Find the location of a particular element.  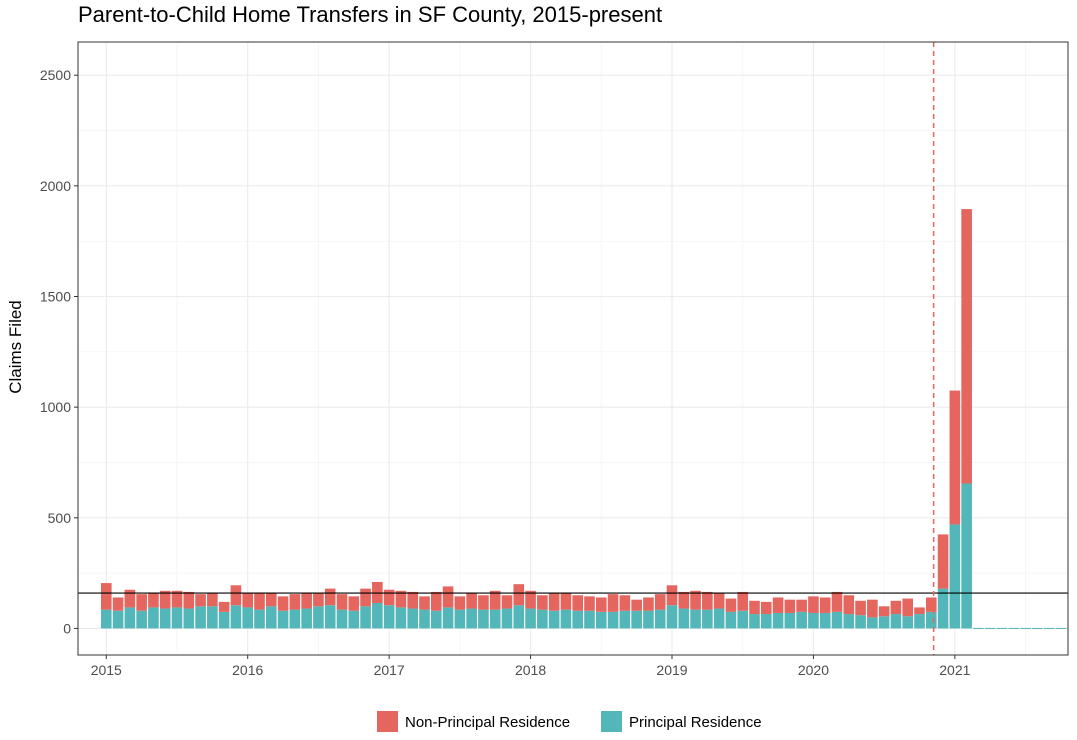

y-tick-label: 500 is located at coordinates (60, 518).